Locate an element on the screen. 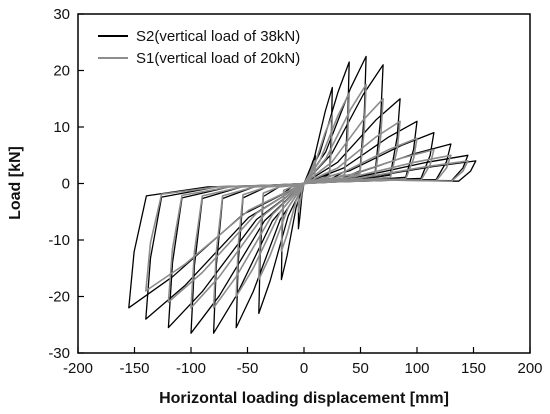  legend-label-s2: S2(vertical load of 38kN) is located at coordinates (218, 36).